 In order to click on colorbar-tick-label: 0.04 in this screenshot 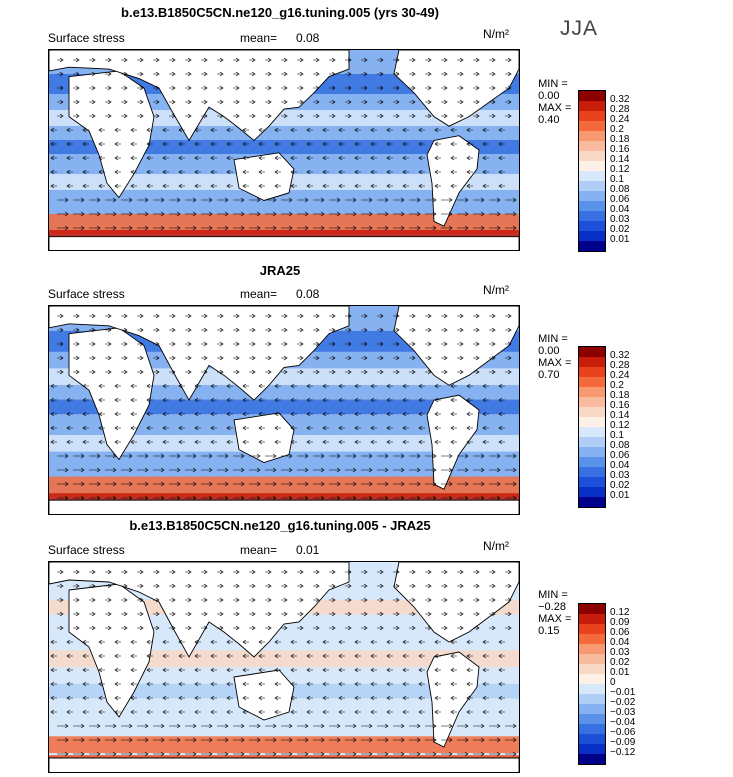, I will do `click(620, 642)`.